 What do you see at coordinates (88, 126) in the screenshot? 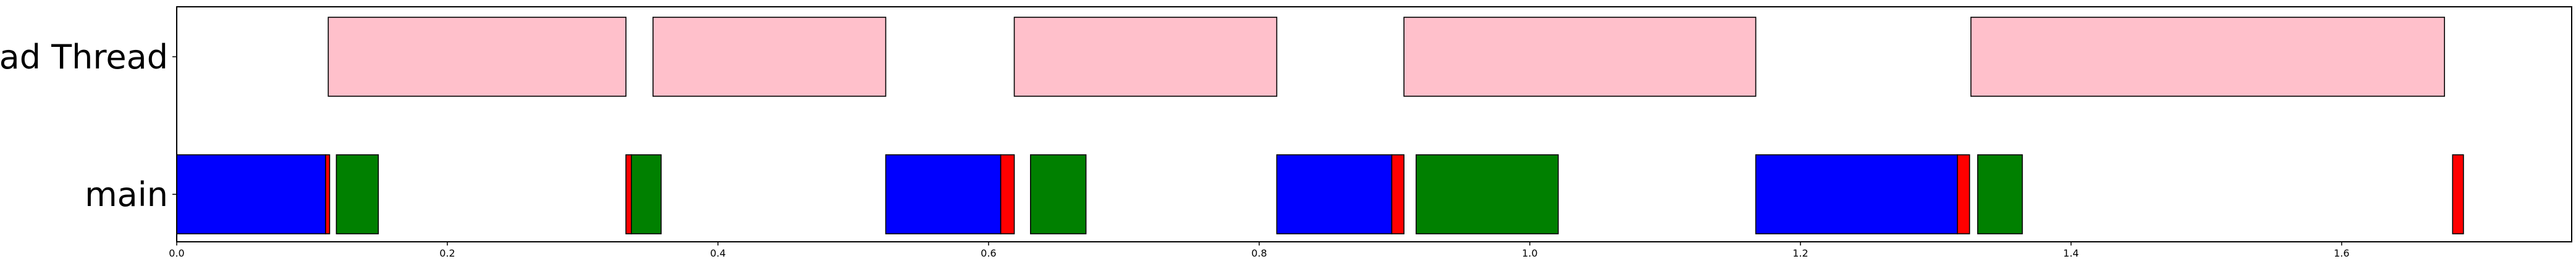
I see `y-axis: load Thread main` at bounding box center [88, 126].